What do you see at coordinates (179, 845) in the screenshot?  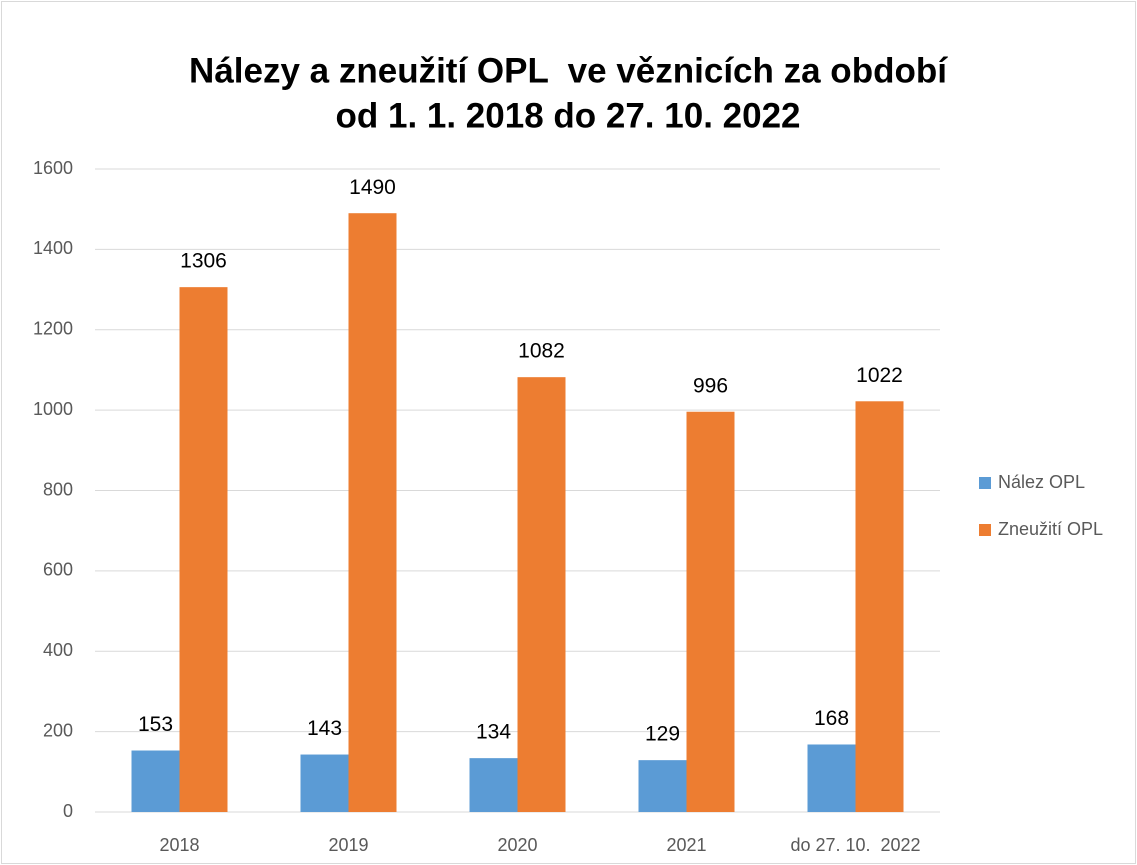 I see `x-tick-label: 2018` at bounding box center [179, 845].